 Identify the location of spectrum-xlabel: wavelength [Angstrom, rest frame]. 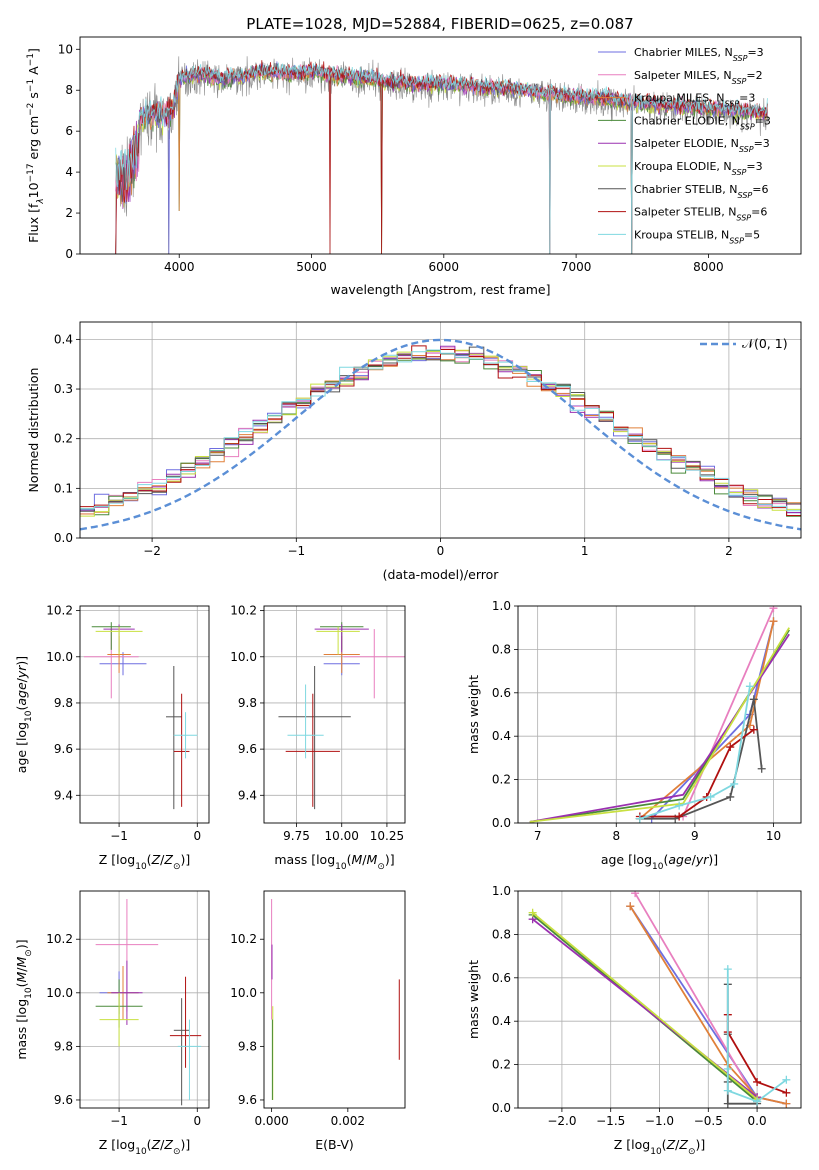
(440, 289).